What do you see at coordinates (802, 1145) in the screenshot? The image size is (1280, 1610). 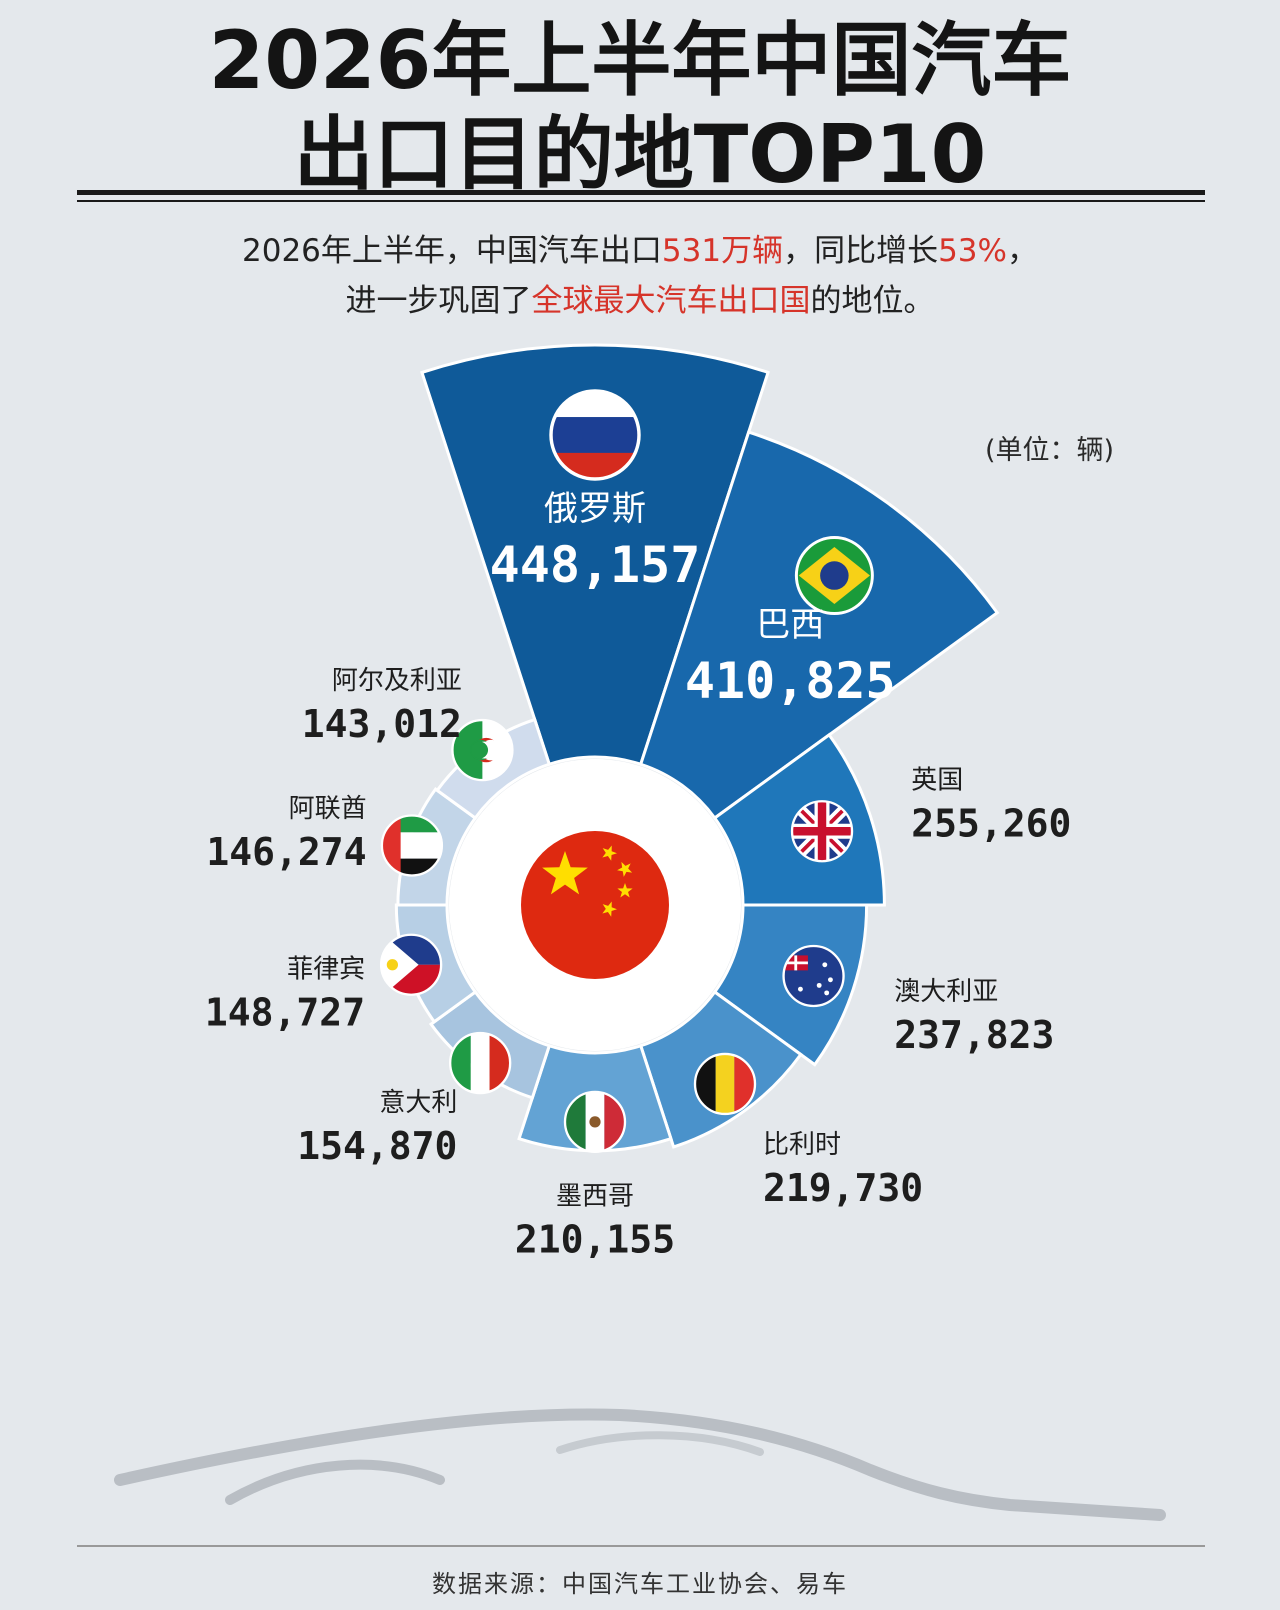 I see `label-name-5: 比利时` at bounding box center [802, 1145].